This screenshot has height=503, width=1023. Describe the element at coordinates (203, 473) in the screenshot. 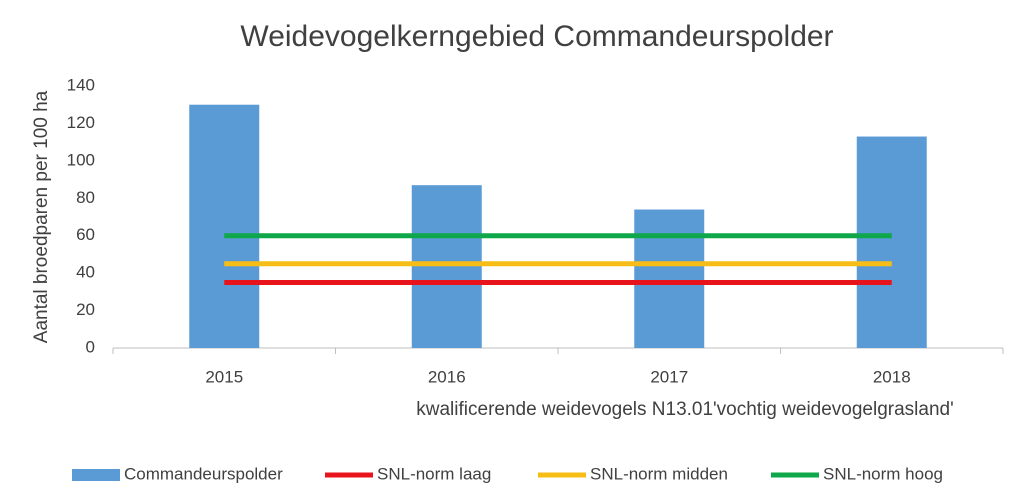

I see `legend-label: Commandeurspolder` at that location.